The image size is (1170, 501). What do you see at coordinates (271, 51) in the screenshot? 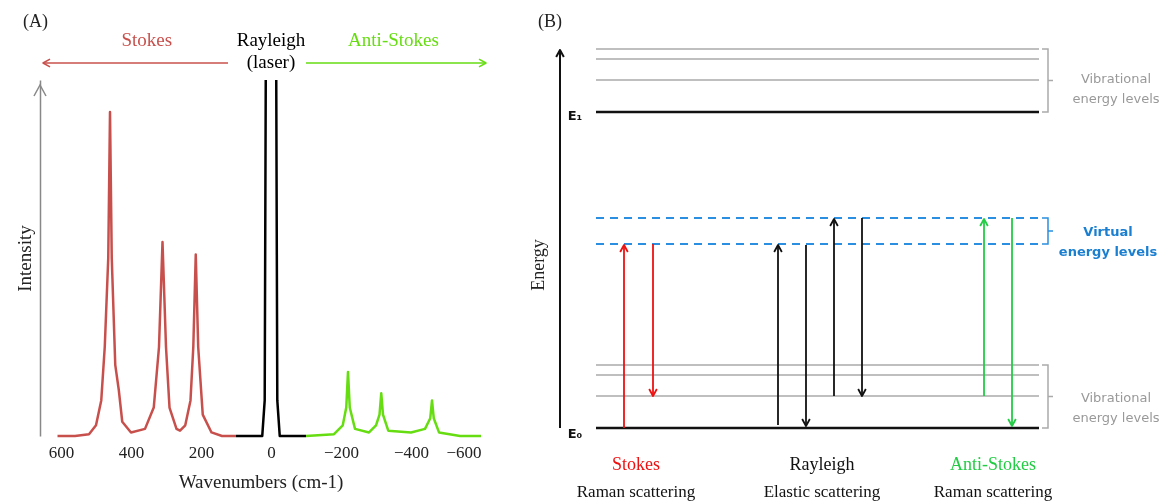
I see `series-label: Rayleigh (laser)` at bounding box center [271, 51].